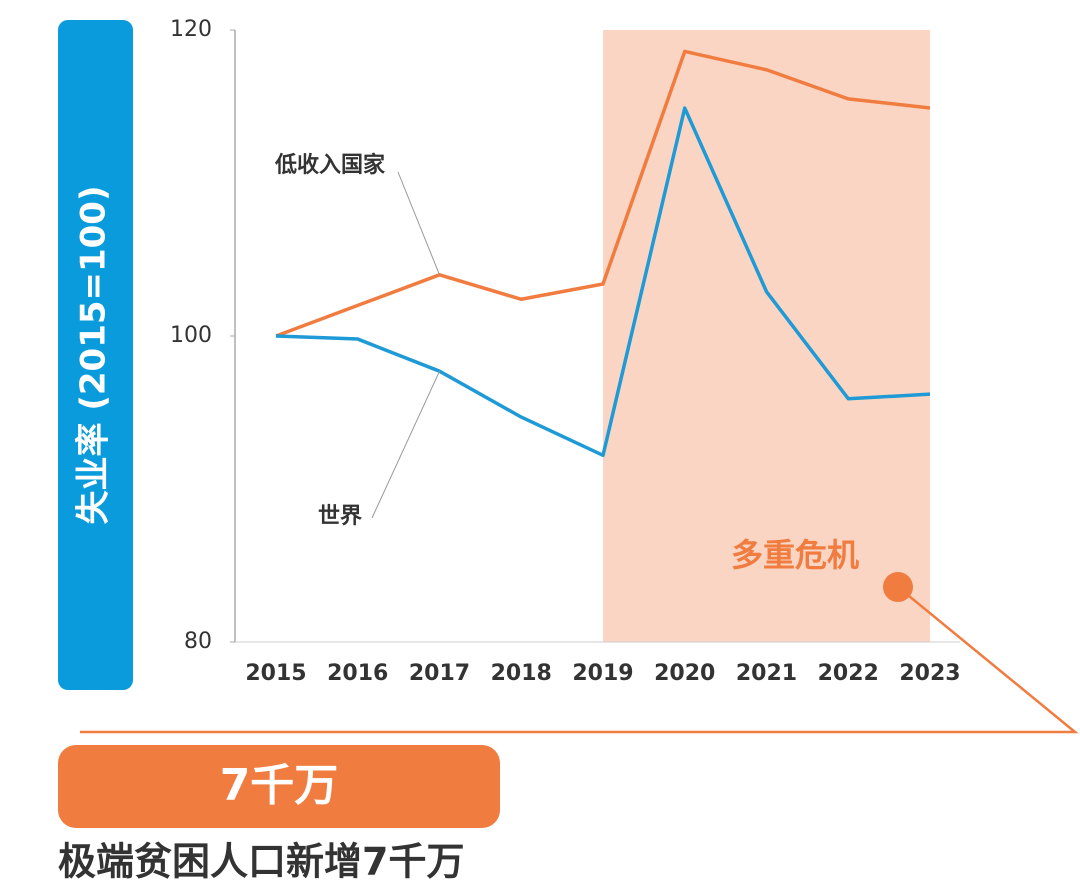 The image size is (1080, 895). I want to click on y-axis-label: 失业率 (2015=100), so click(94, 354).